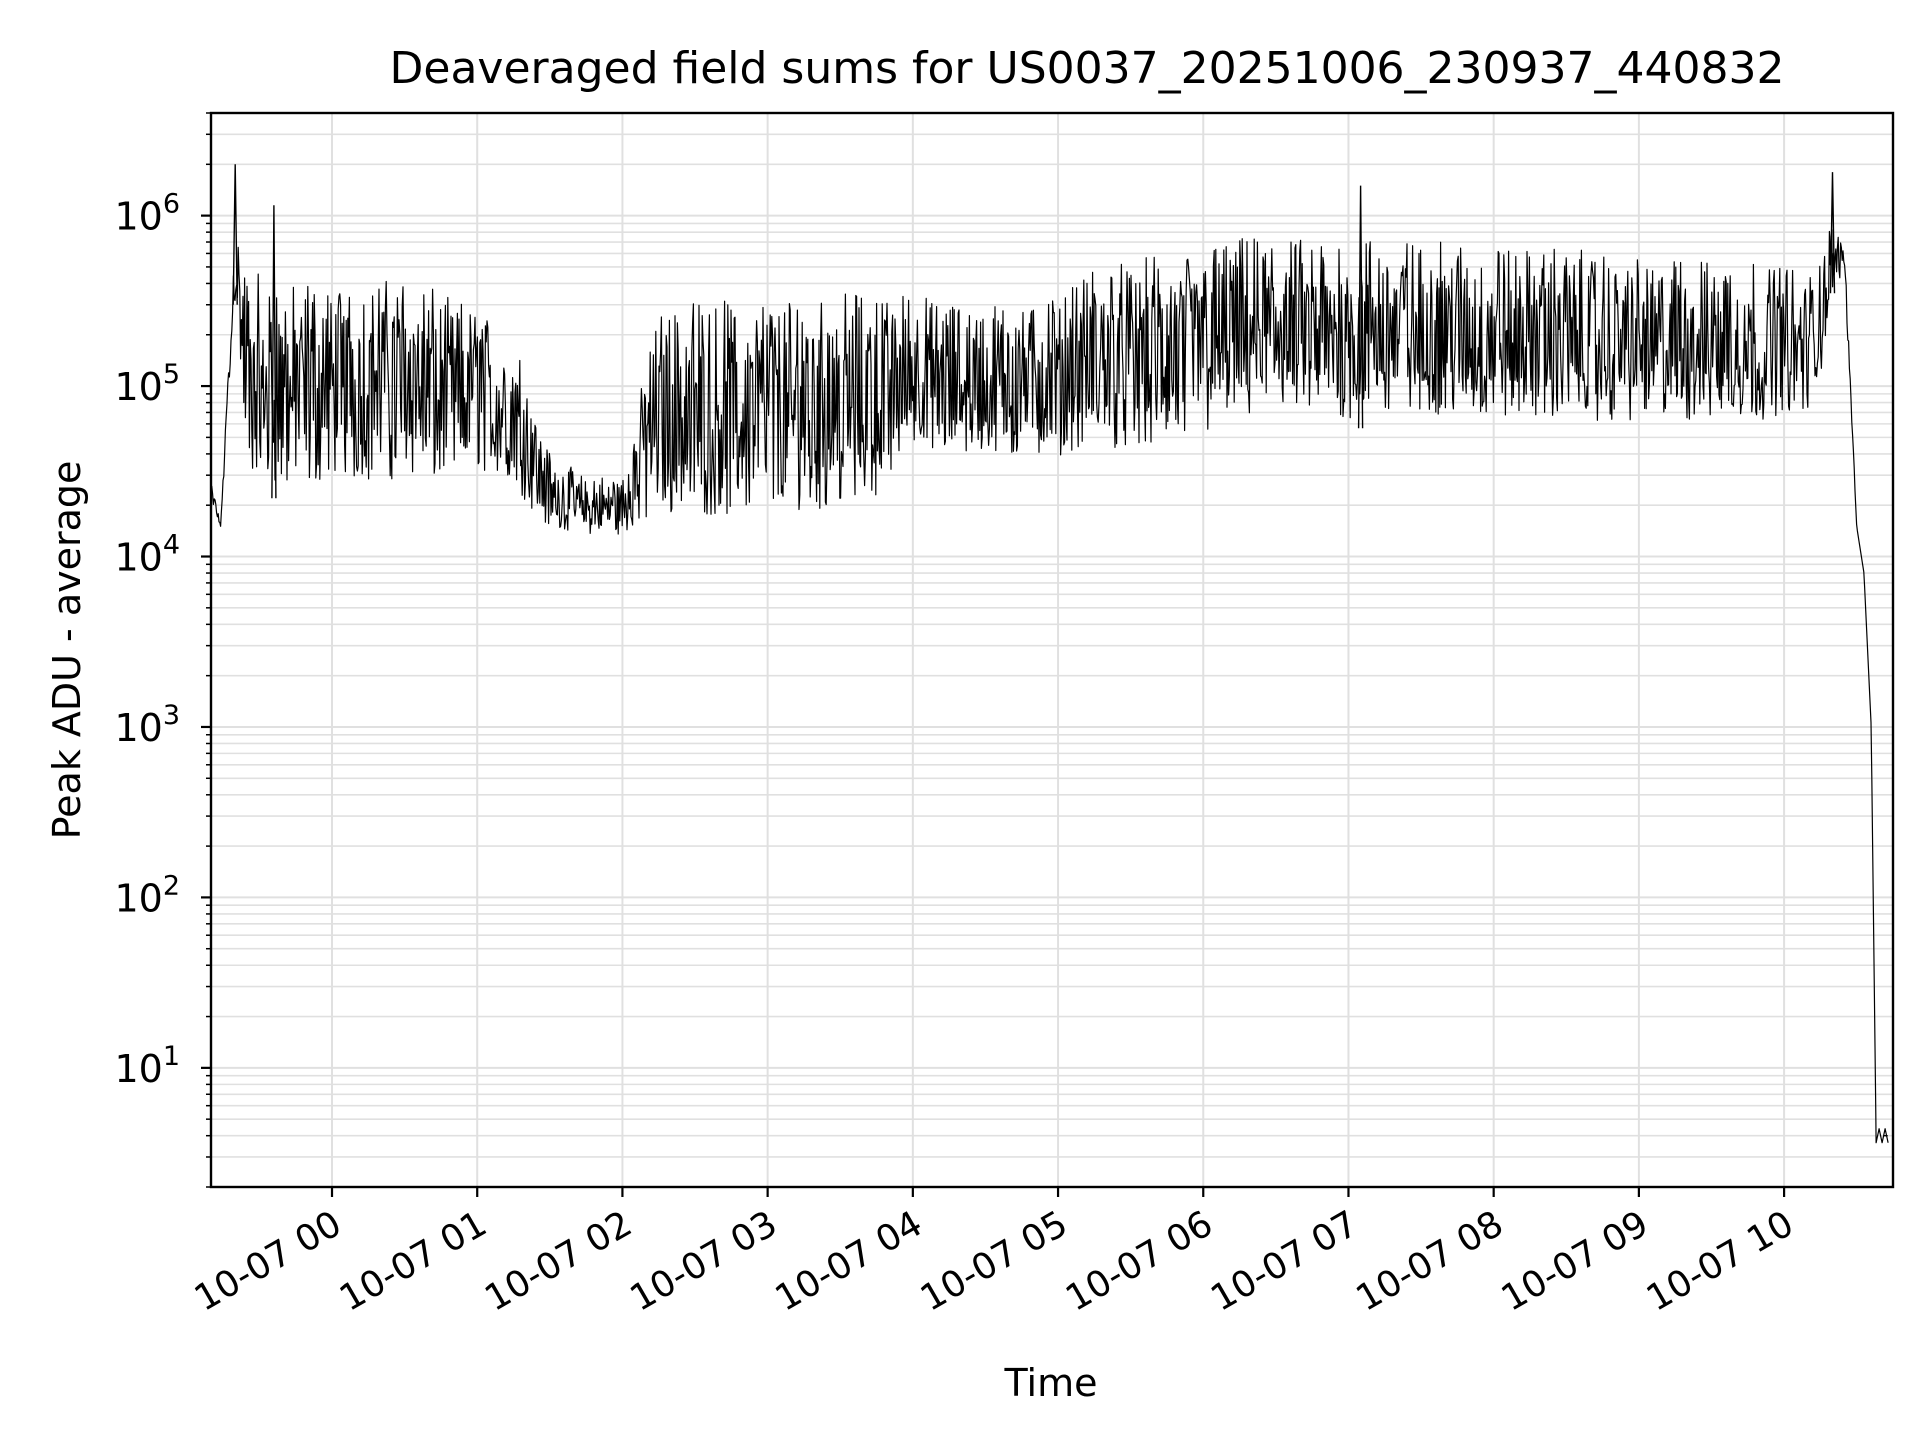 Image resolution: width=1920 pixels, height=1440 pixels. I want to click on y-tick-exponent: 5, so click(171, 374).